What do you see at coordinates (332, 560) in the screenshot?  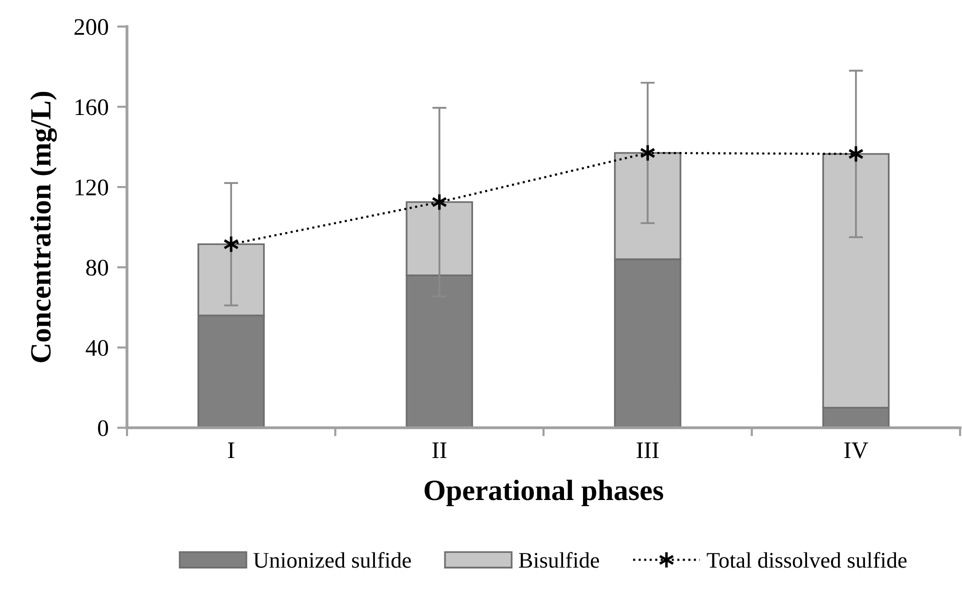 I see `legend-label: Unionized sulfide` at bounding box center [332, 560].